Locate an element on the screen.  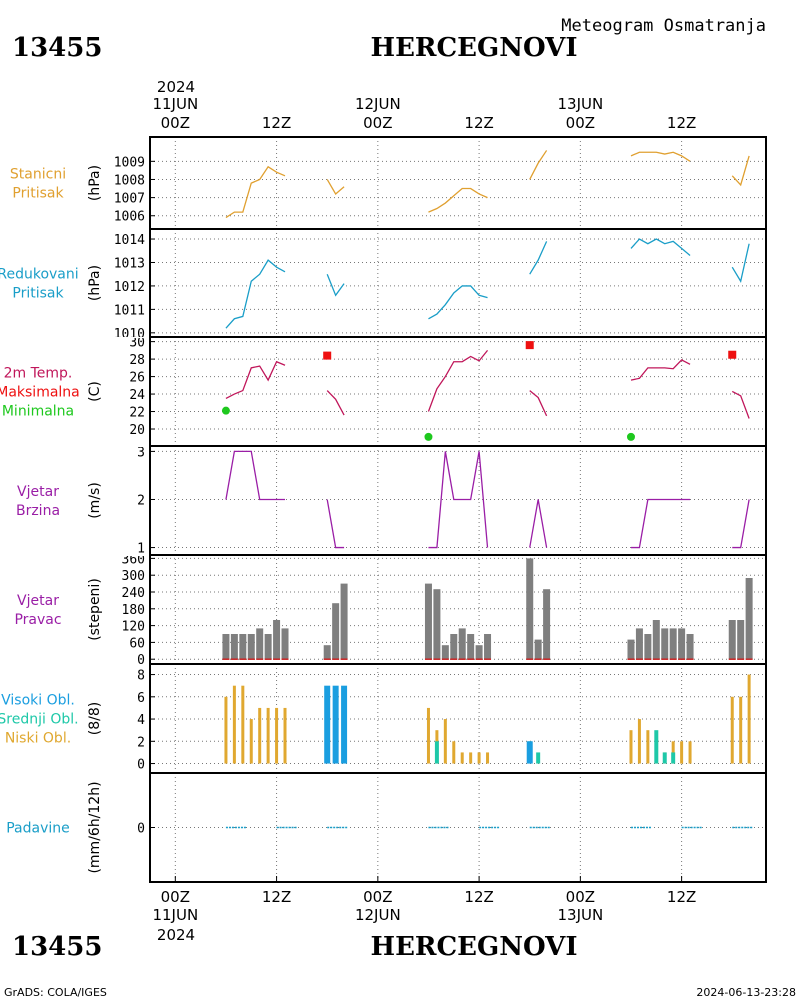
panel-label-line: Niski Obl. is located at coordinates (38, 739).